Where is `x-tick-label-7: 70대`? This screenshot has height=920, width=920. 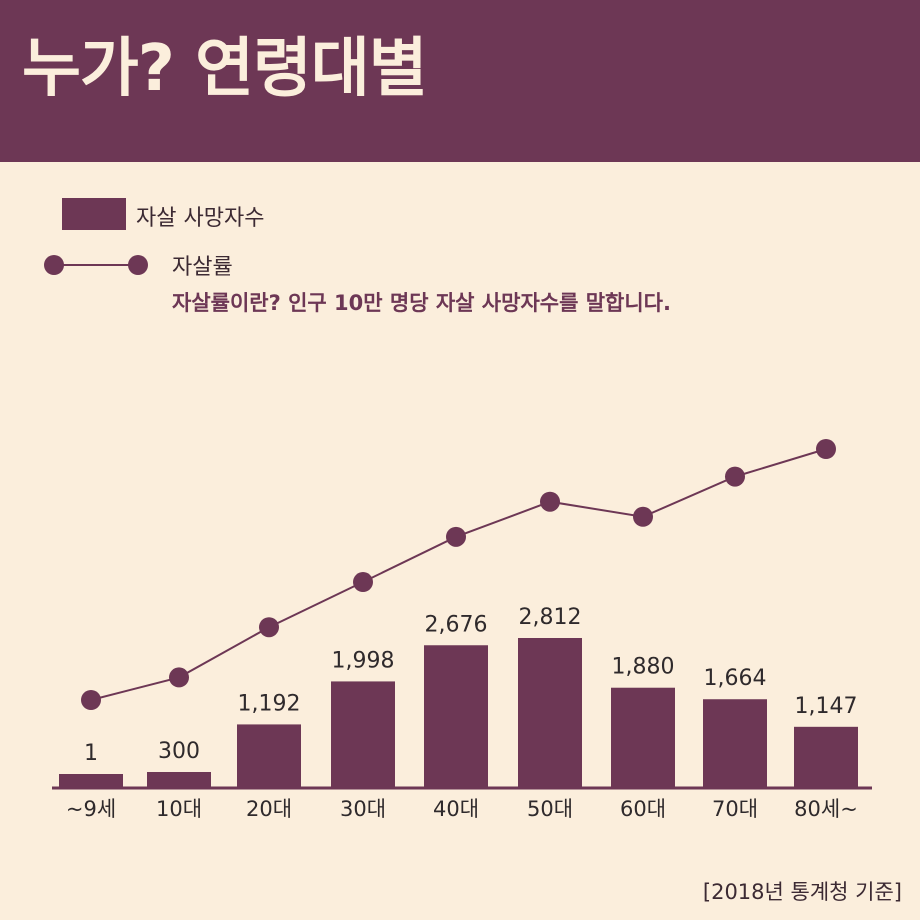 x-tick-label-7: 70대 is located at coordinates (735, 809).